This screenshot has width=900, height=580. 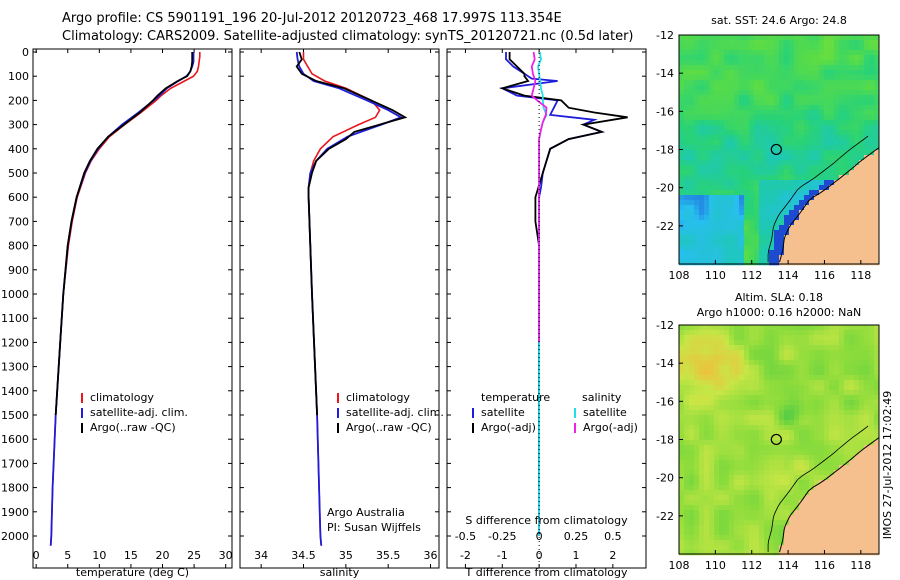 What do you see at coordinates (539, 555) in the screenshot?
I see `x-tick-label: 0` at bounding box center [539, 555].